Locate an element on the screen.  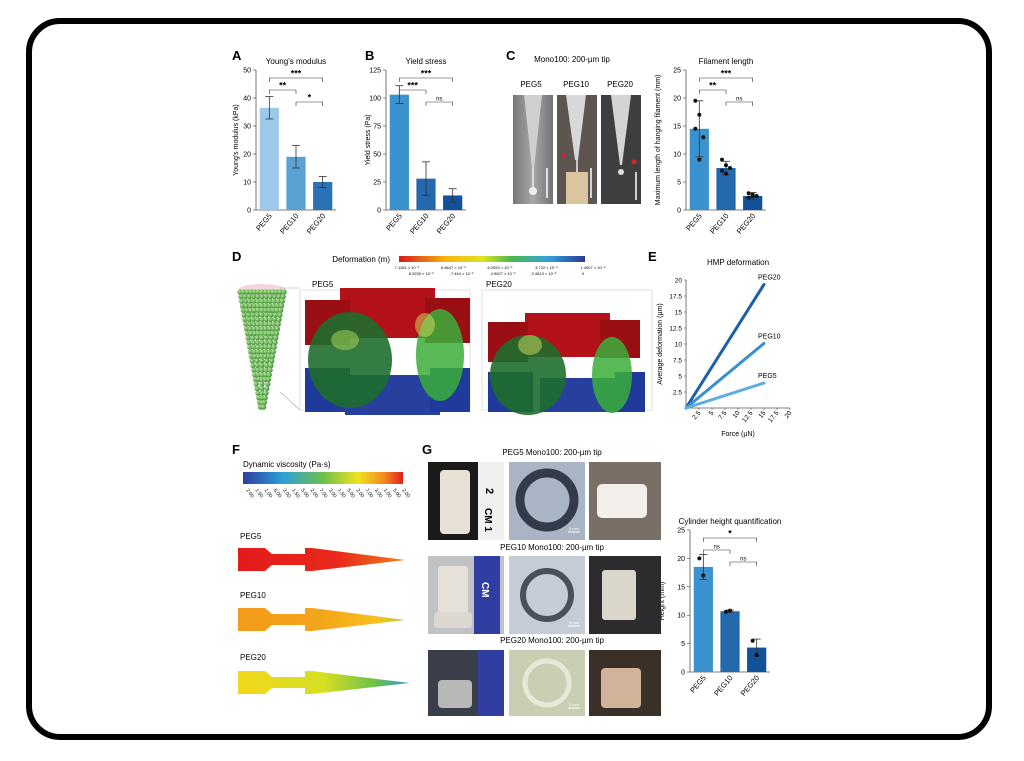
y-tick-label: 25 is located at coordinates (681, 531).